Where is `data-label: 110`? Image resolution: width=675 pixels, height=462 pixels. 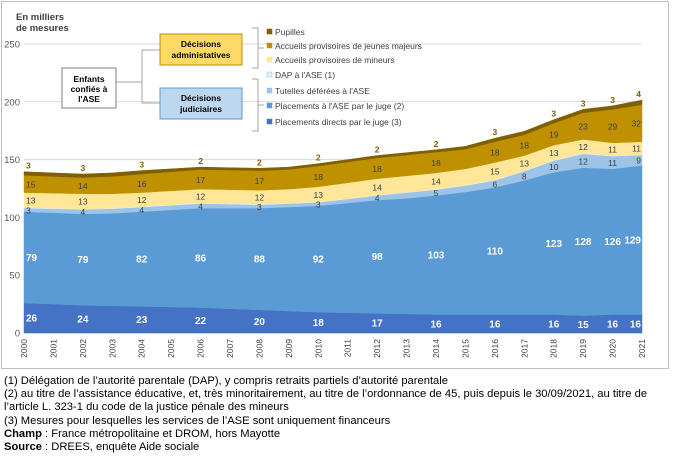
data-label: 110 is located at coordinates (495, 251).